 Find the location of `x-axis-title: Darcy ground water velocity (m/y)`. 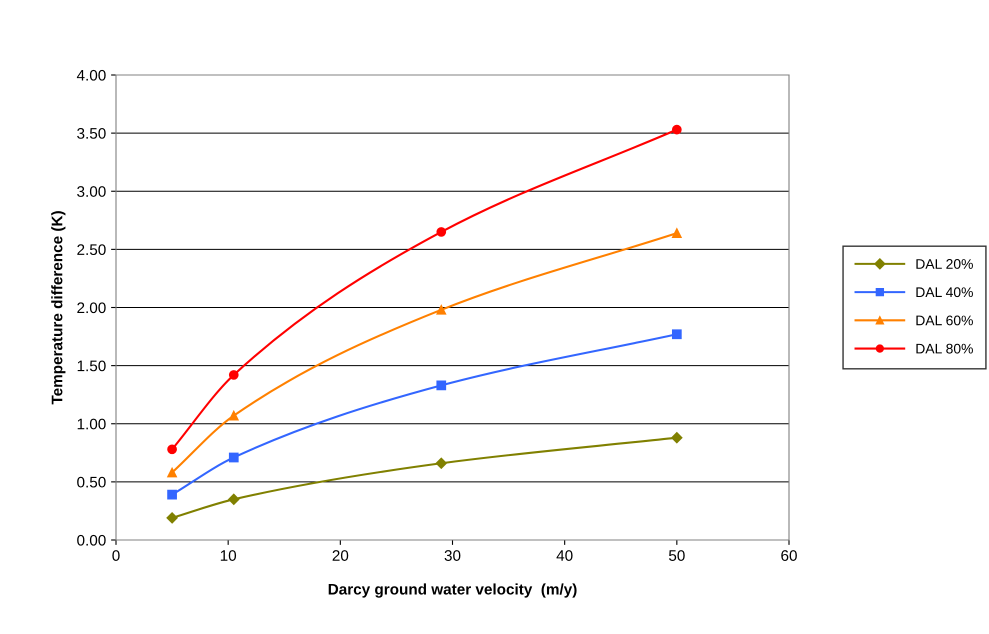

x-axis-title: Darcy ground water velocity (m/y) is located at coordinates (452, 590).